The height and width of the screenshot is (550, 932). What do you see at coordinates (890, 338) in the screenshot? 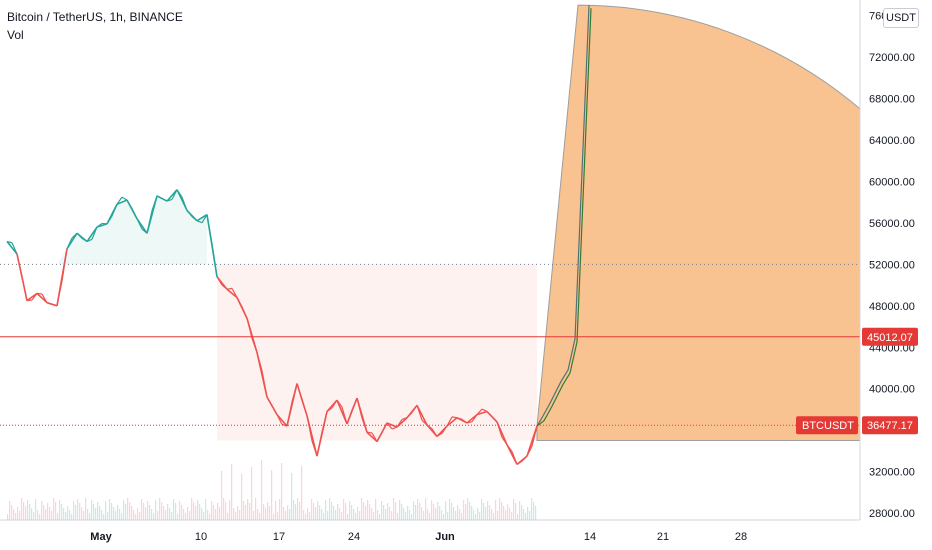
I see `level-price-text: 45012.07` at bounding box center [890, 338].